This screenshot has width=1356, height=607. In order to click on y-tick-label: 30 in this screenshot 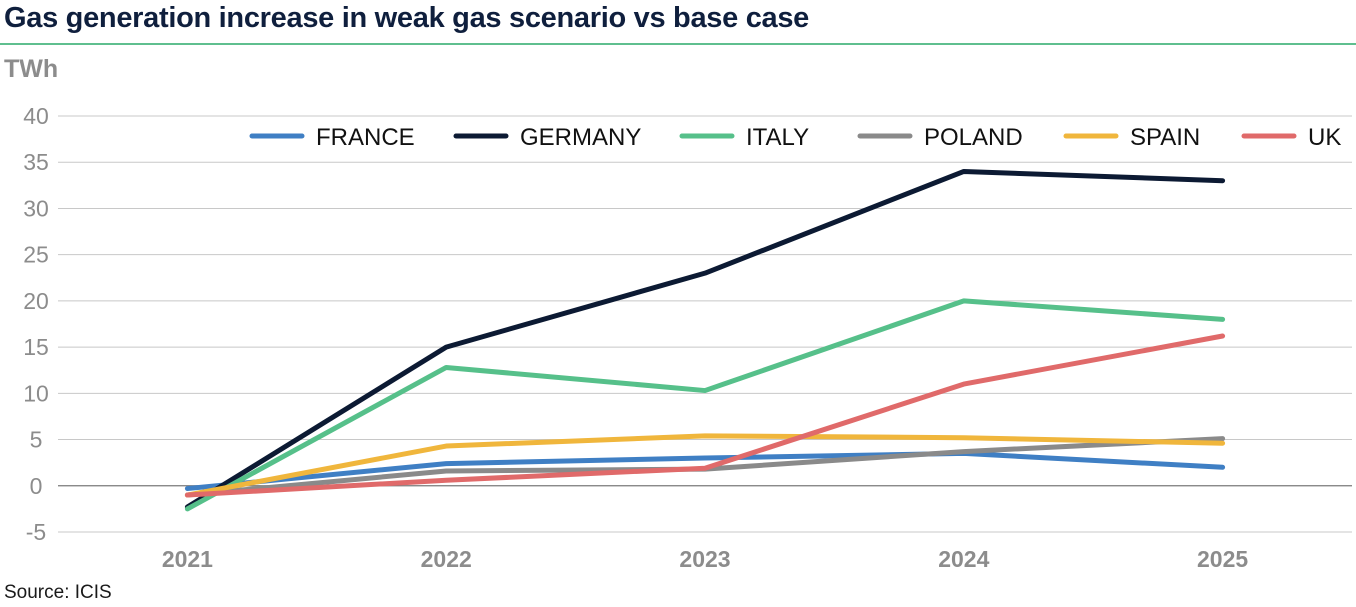, I will do `click(36, 208)`.